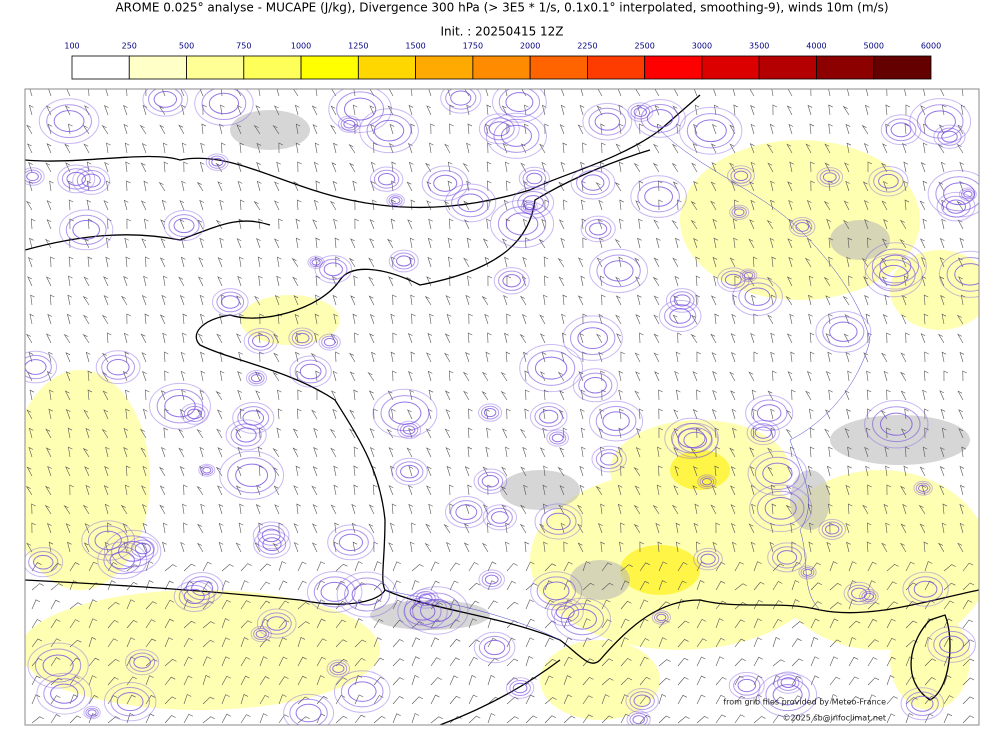 The height and width of the screenshot is (738, 1005). What do you see at coordinates (845, 67) in the screenshot?
I see `colorbar-box` at bounding box center [845, 67].